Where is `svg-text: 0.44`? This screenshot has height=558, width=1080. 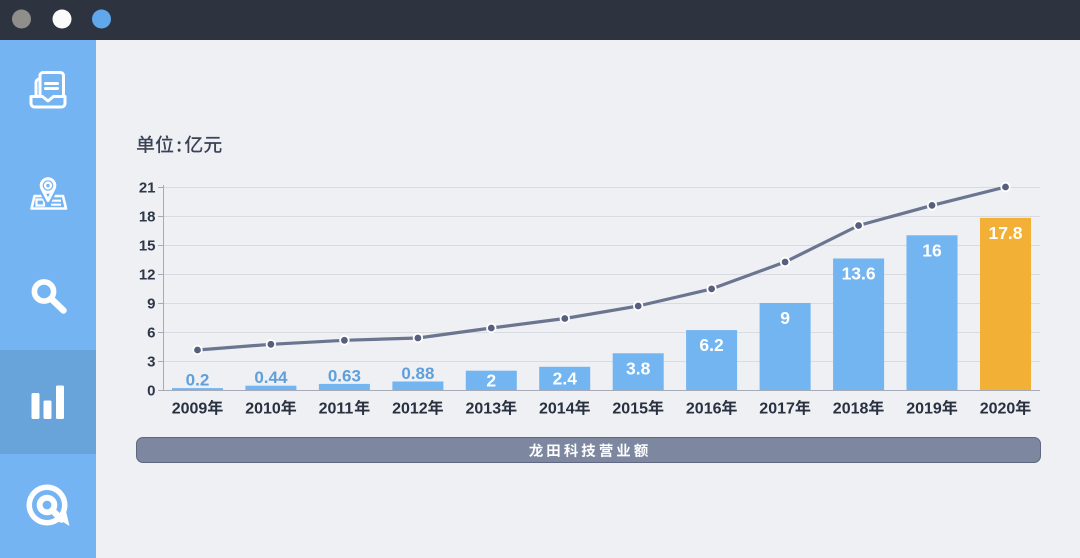 svg-text: 0.44 is located at coordinates (271, 377).